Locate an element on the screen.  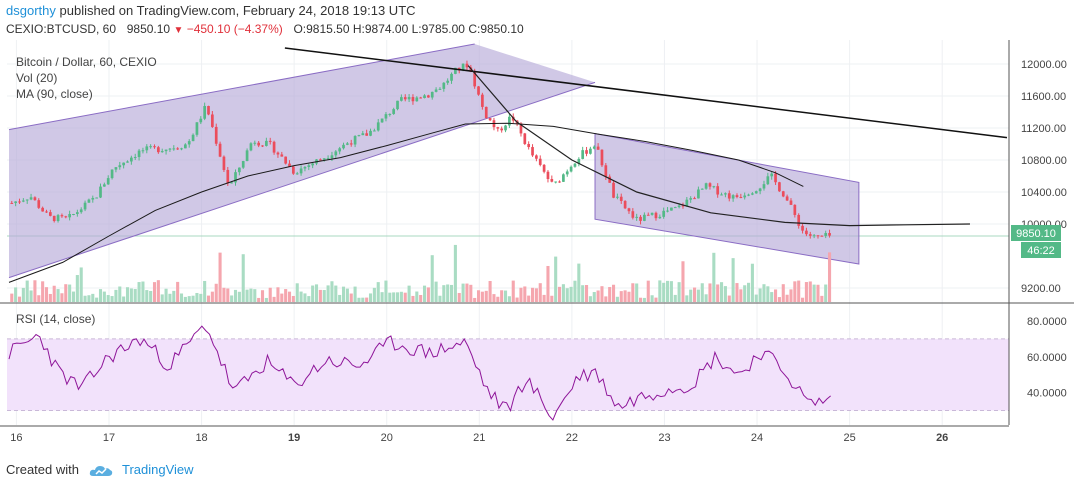
rsi-legend: RSI (14, close) is located at coordinates (55, 319).